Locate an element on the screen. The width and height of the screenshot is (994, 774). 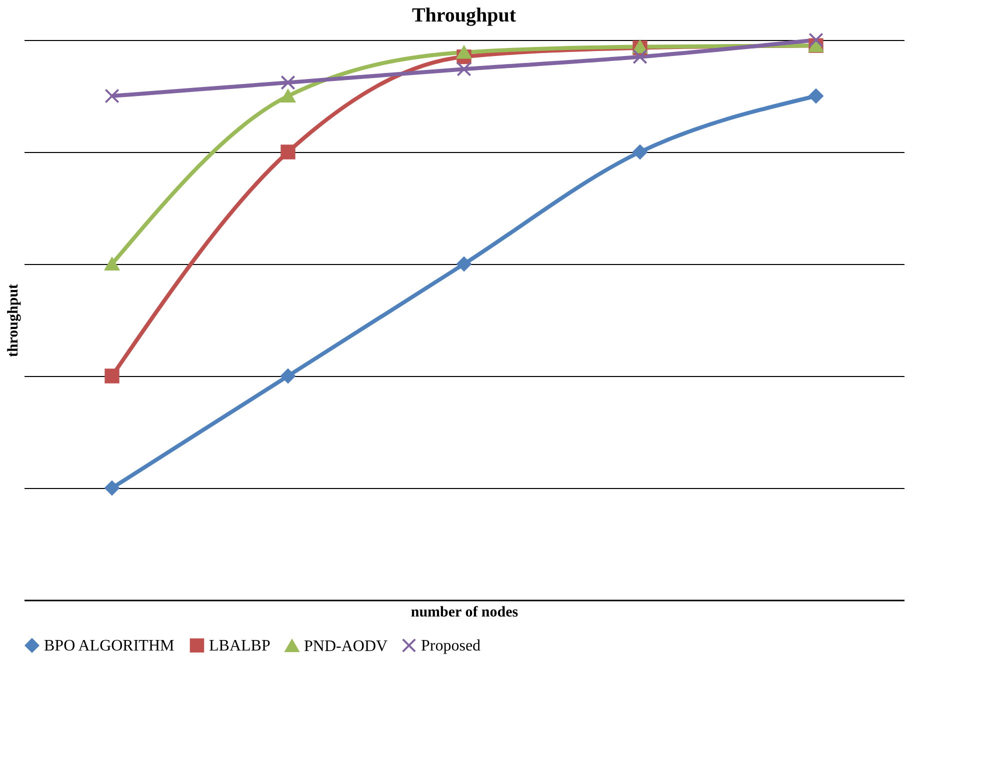
legend-label: BPO ALGORITHM is located at coordinates (109, 645).